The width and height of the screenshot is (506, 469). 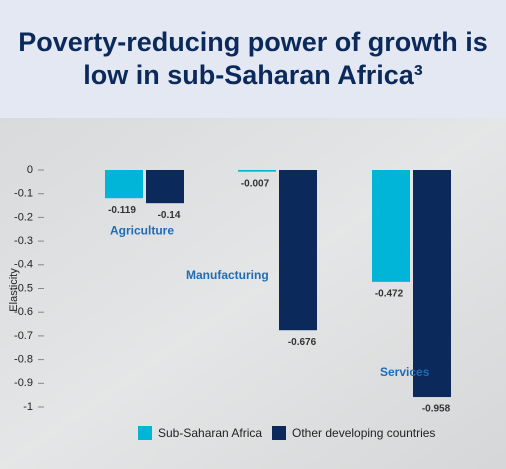 What do you see at coordinates (302, 342) in the screenshot?
I see `data-label: -0.676` at bounding box center [302, 342].